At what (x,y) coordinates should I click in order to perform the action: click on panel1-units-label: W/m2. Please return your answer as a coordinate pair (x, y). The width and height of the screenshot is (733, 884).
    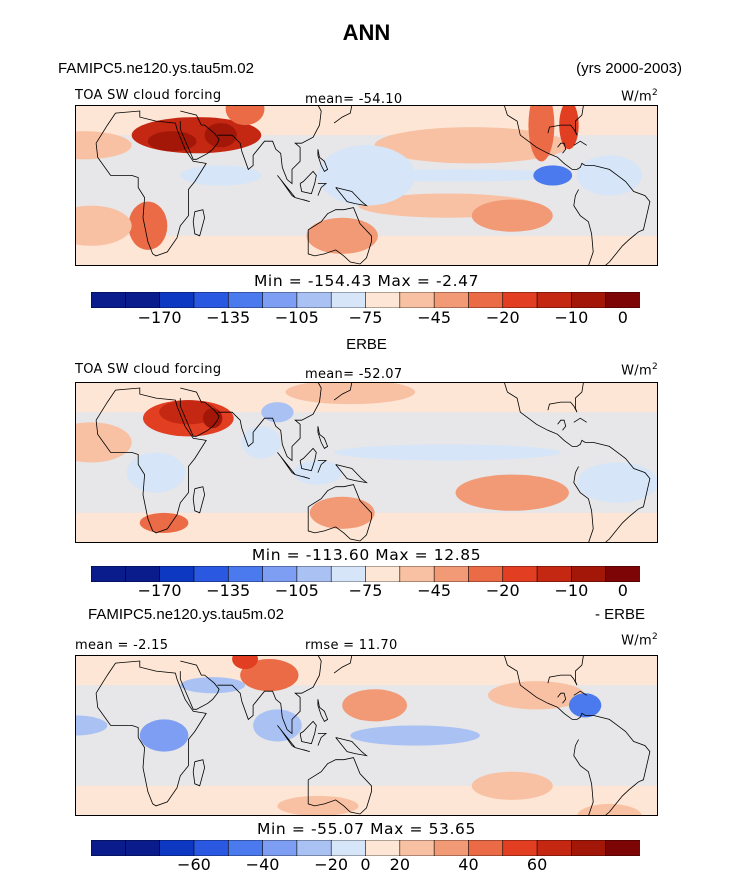
    Looking at the image, I should click on (639, 96).